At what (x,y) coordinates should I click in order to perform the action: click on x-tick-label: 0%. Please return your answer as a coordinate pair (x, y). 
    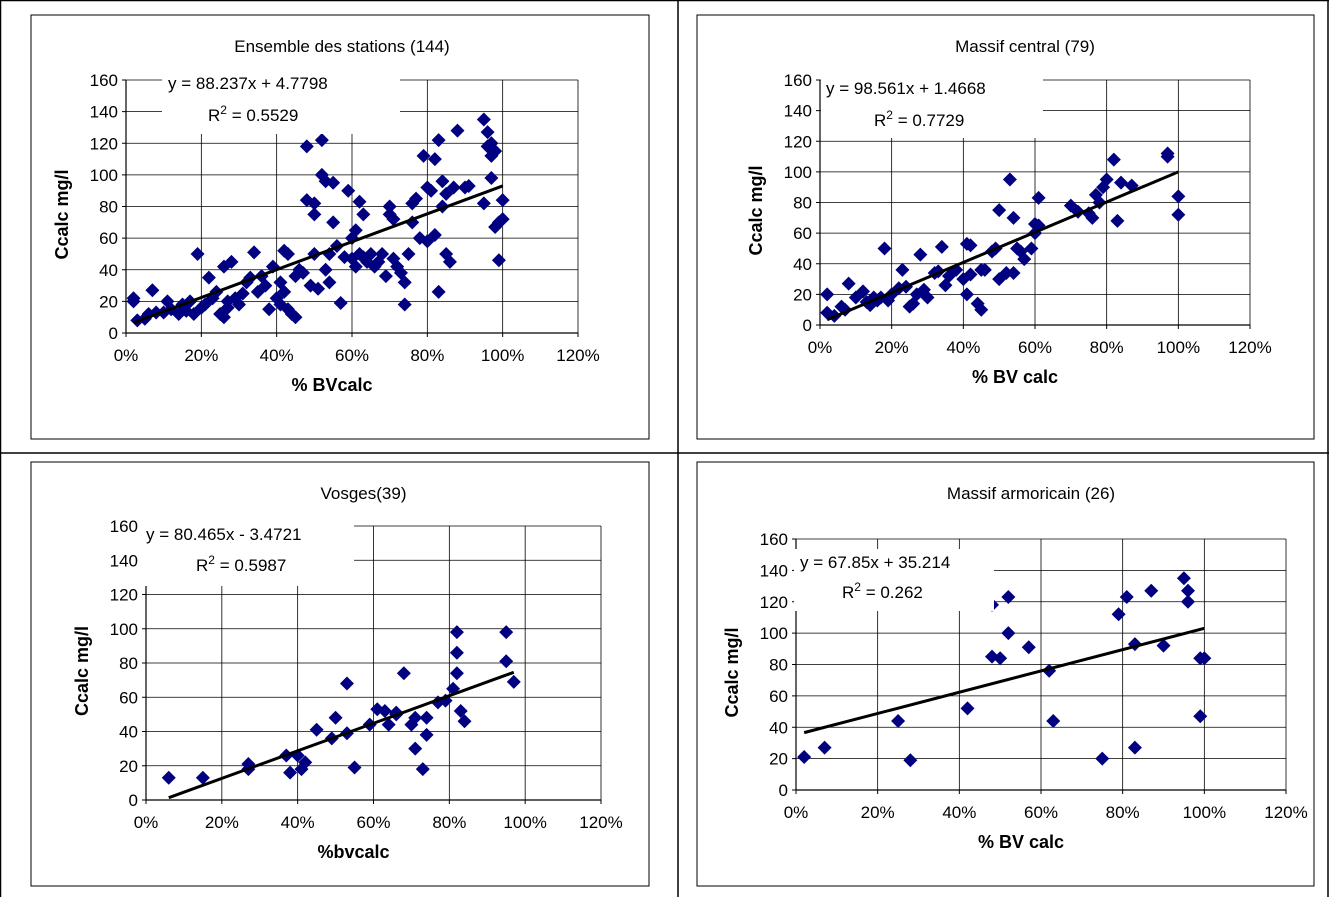
    Looking at the image, I should click on (796, 812).